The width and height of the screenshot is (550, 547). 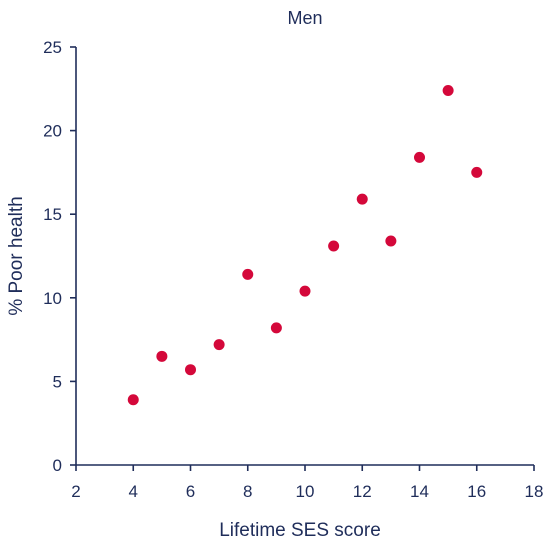 What do you see at coordinates (59, 256) in the screenshot?
I see `y-ticks: 0 5 10 15 20 25` at bounding box center [59, 256].